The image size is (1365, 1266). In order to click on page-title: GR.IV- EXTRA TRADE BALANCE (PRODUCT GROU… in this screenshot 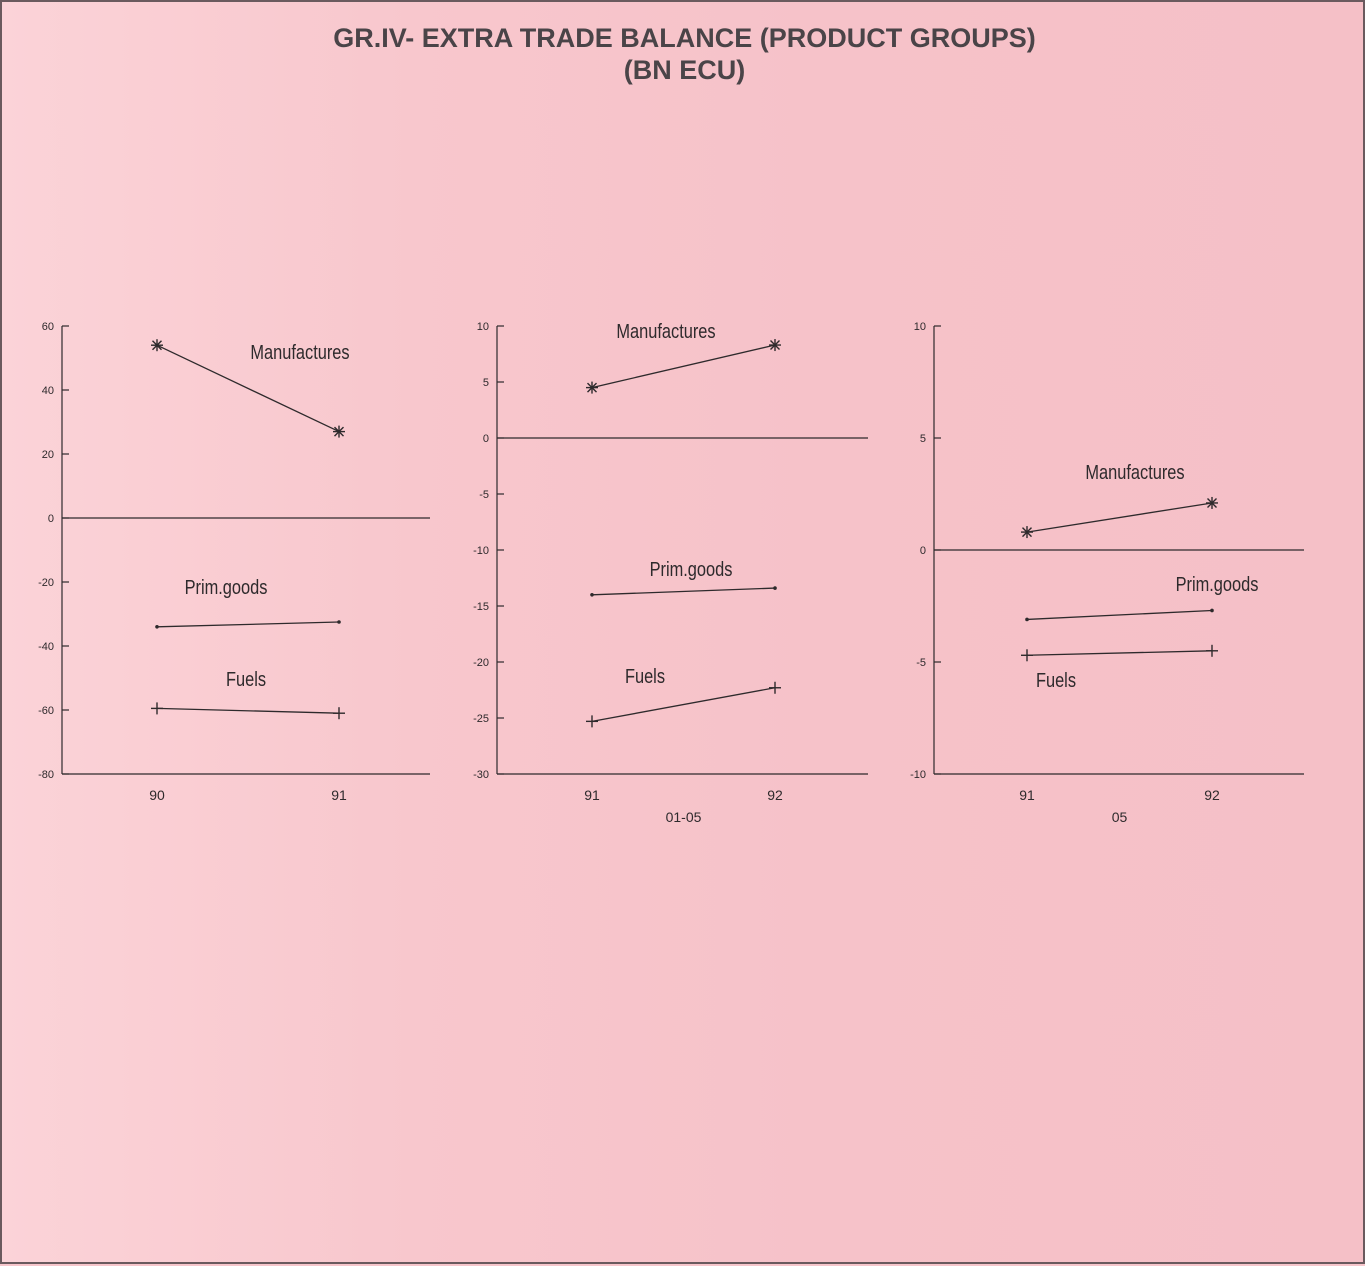, I will do `click(683, 54)`.